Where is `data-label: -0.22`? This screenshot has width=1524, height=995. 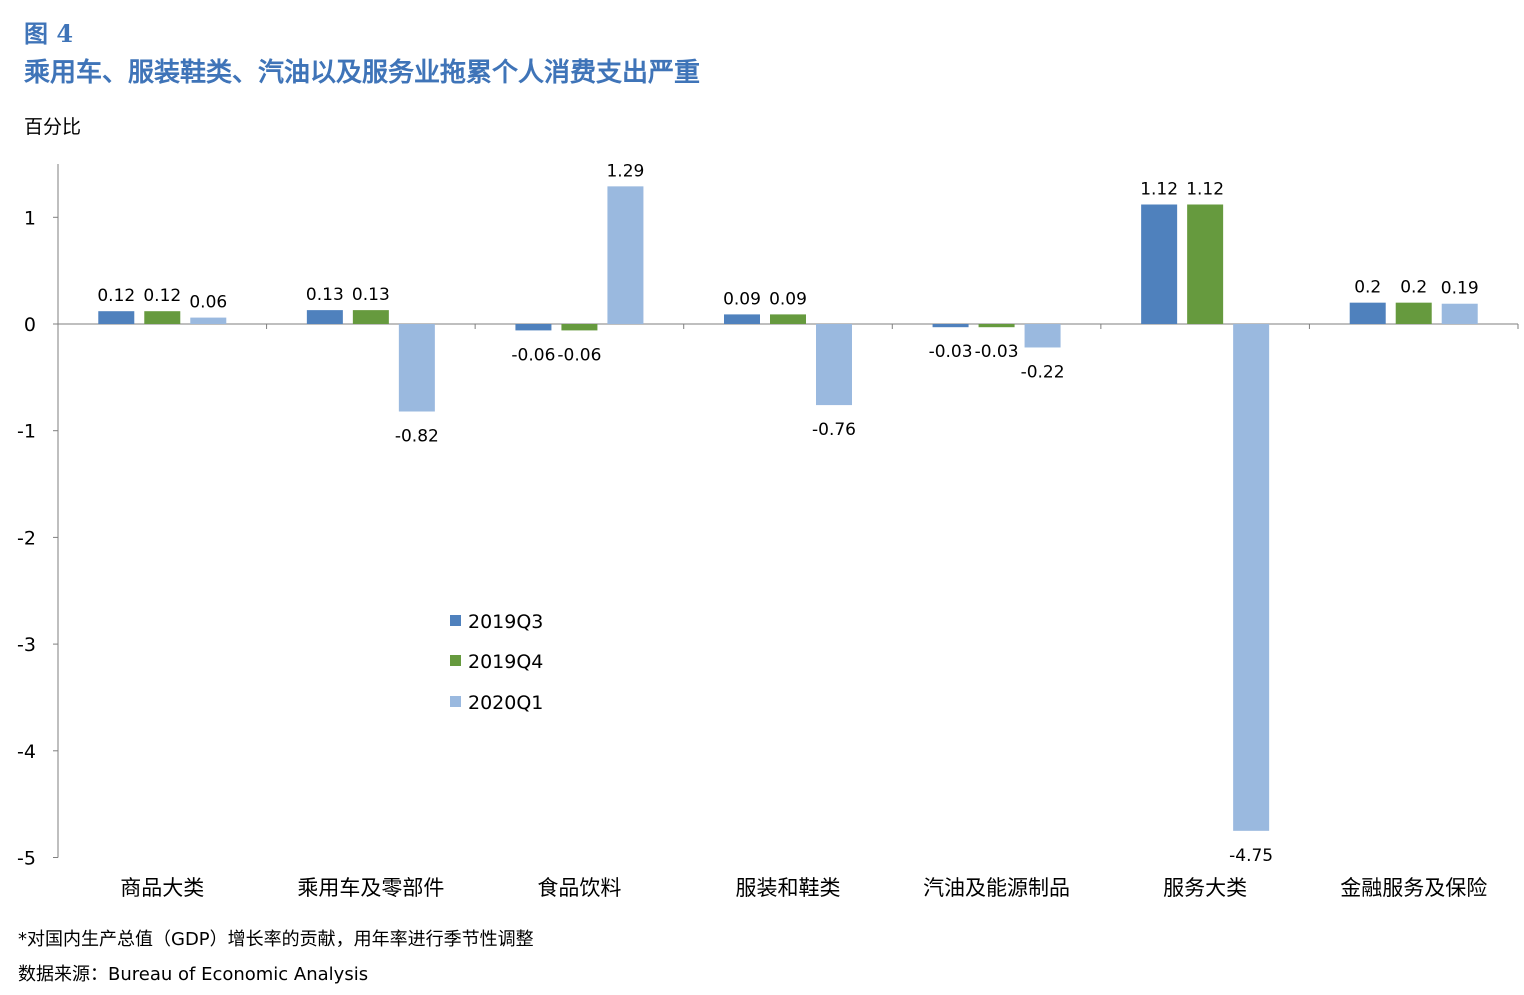
data-label: -0.22 is located at coordinates (1043, 372).